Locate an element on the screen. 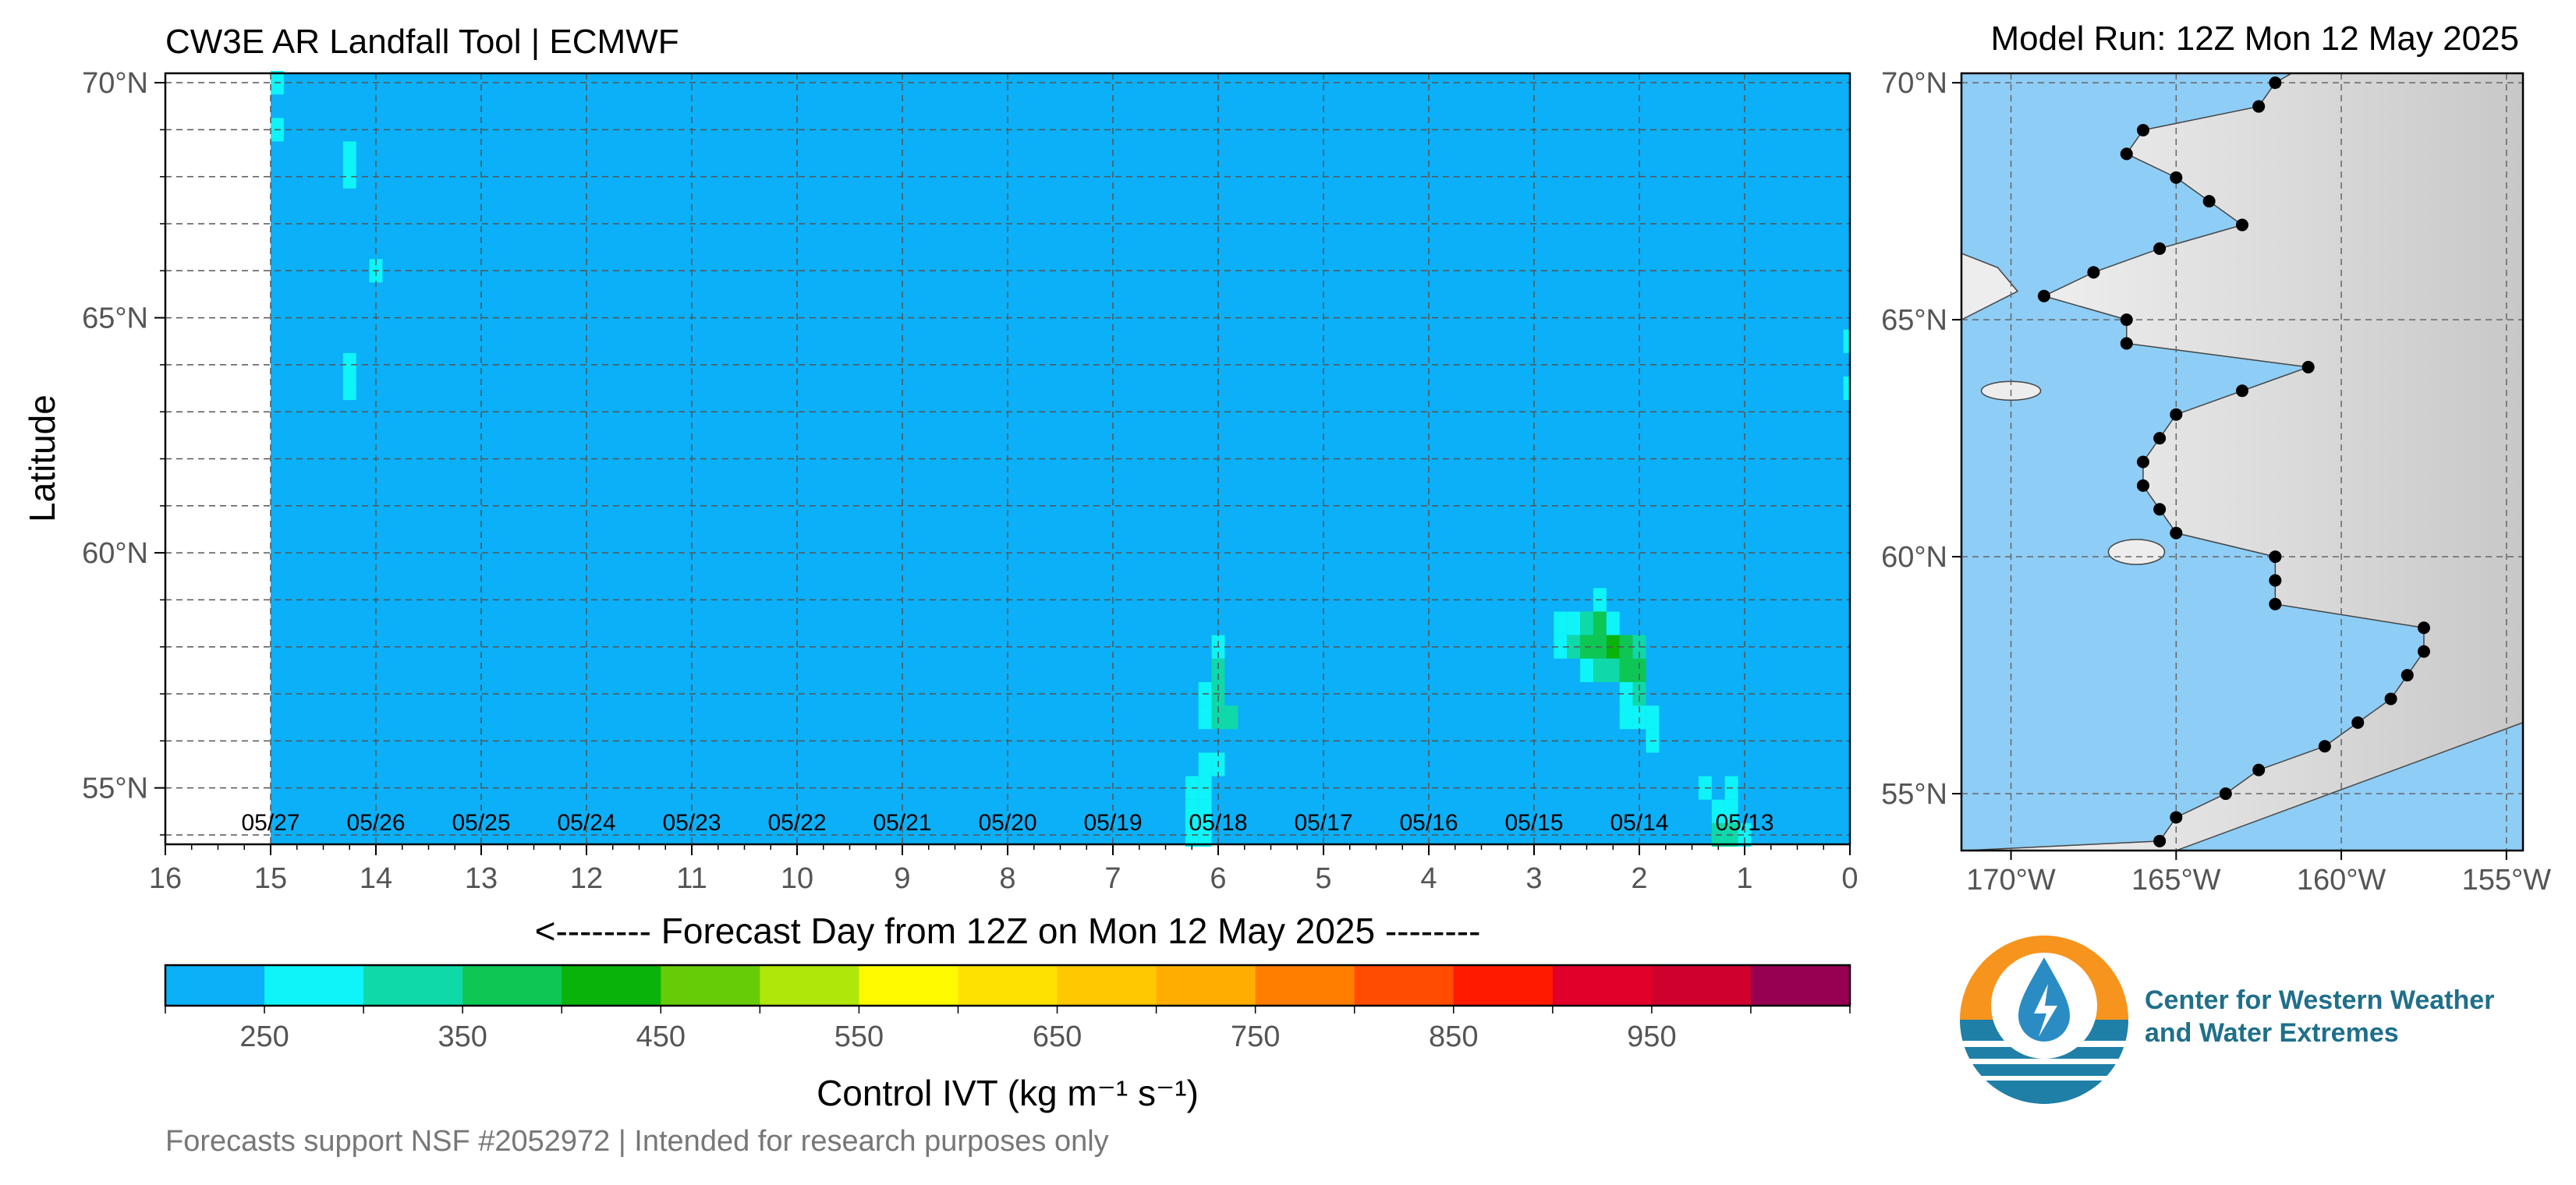  model-run-title: Model Run: 12Z Mon 12 May 2025 is located at coordinates (2256, 38).